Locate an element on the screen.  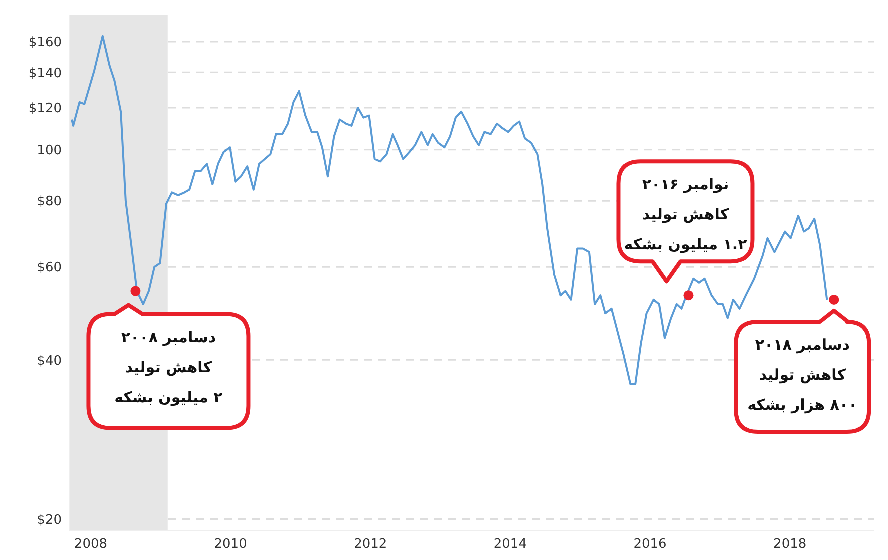
y-tick-label: $60 is located at coordinates (49, 268).